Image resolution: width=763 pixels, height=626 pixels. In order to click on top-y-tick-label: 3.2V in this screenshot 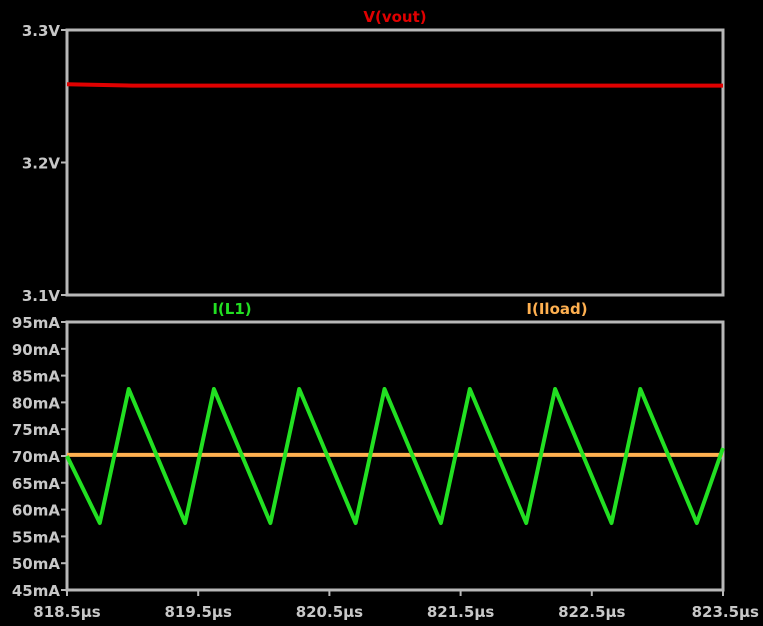, I will do `click(41, 164)`.